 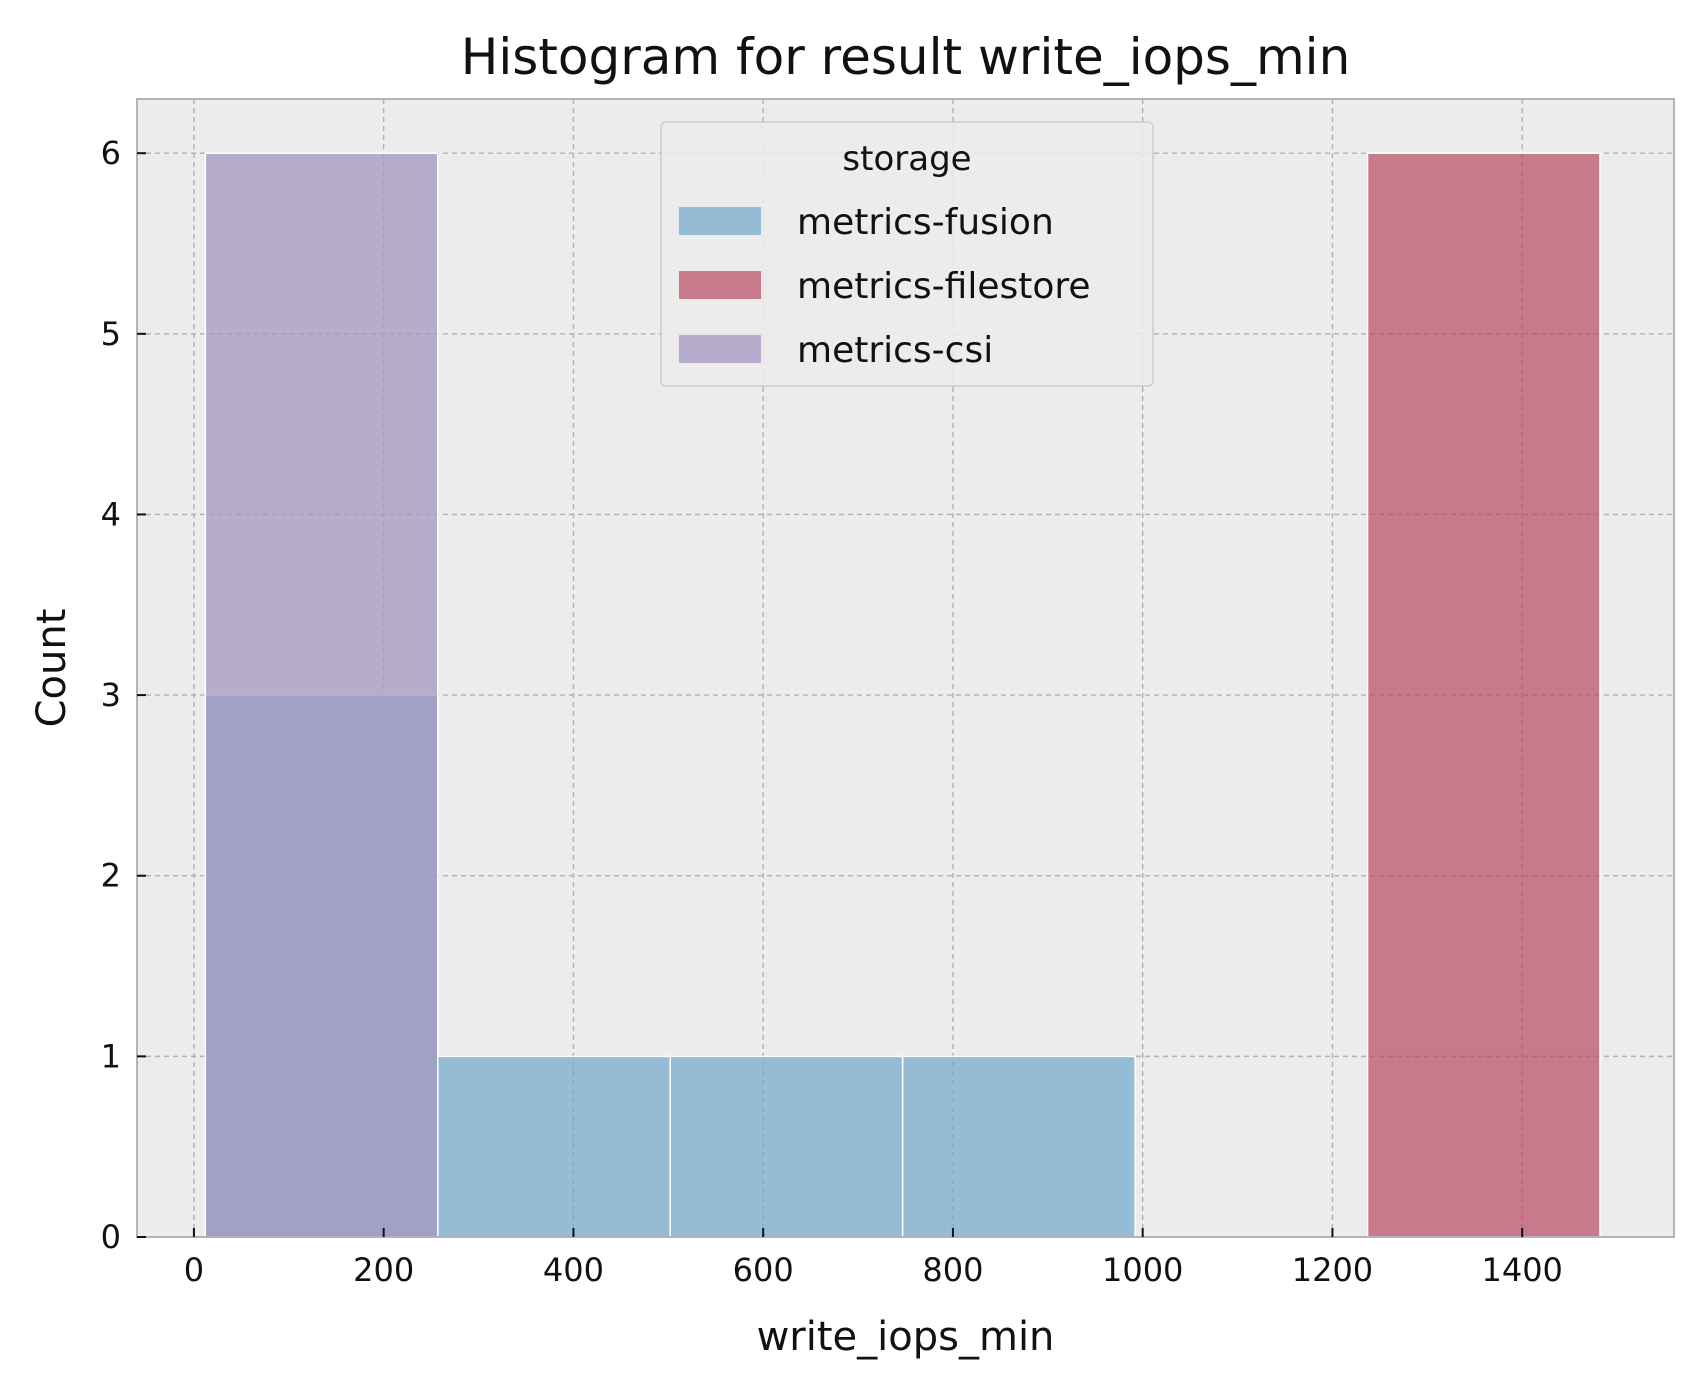 What do you see at coordinates (906, 1337) in the screenshot?
I see `x-axis-label: write_iops_min` at bounding box center [906, 1337].